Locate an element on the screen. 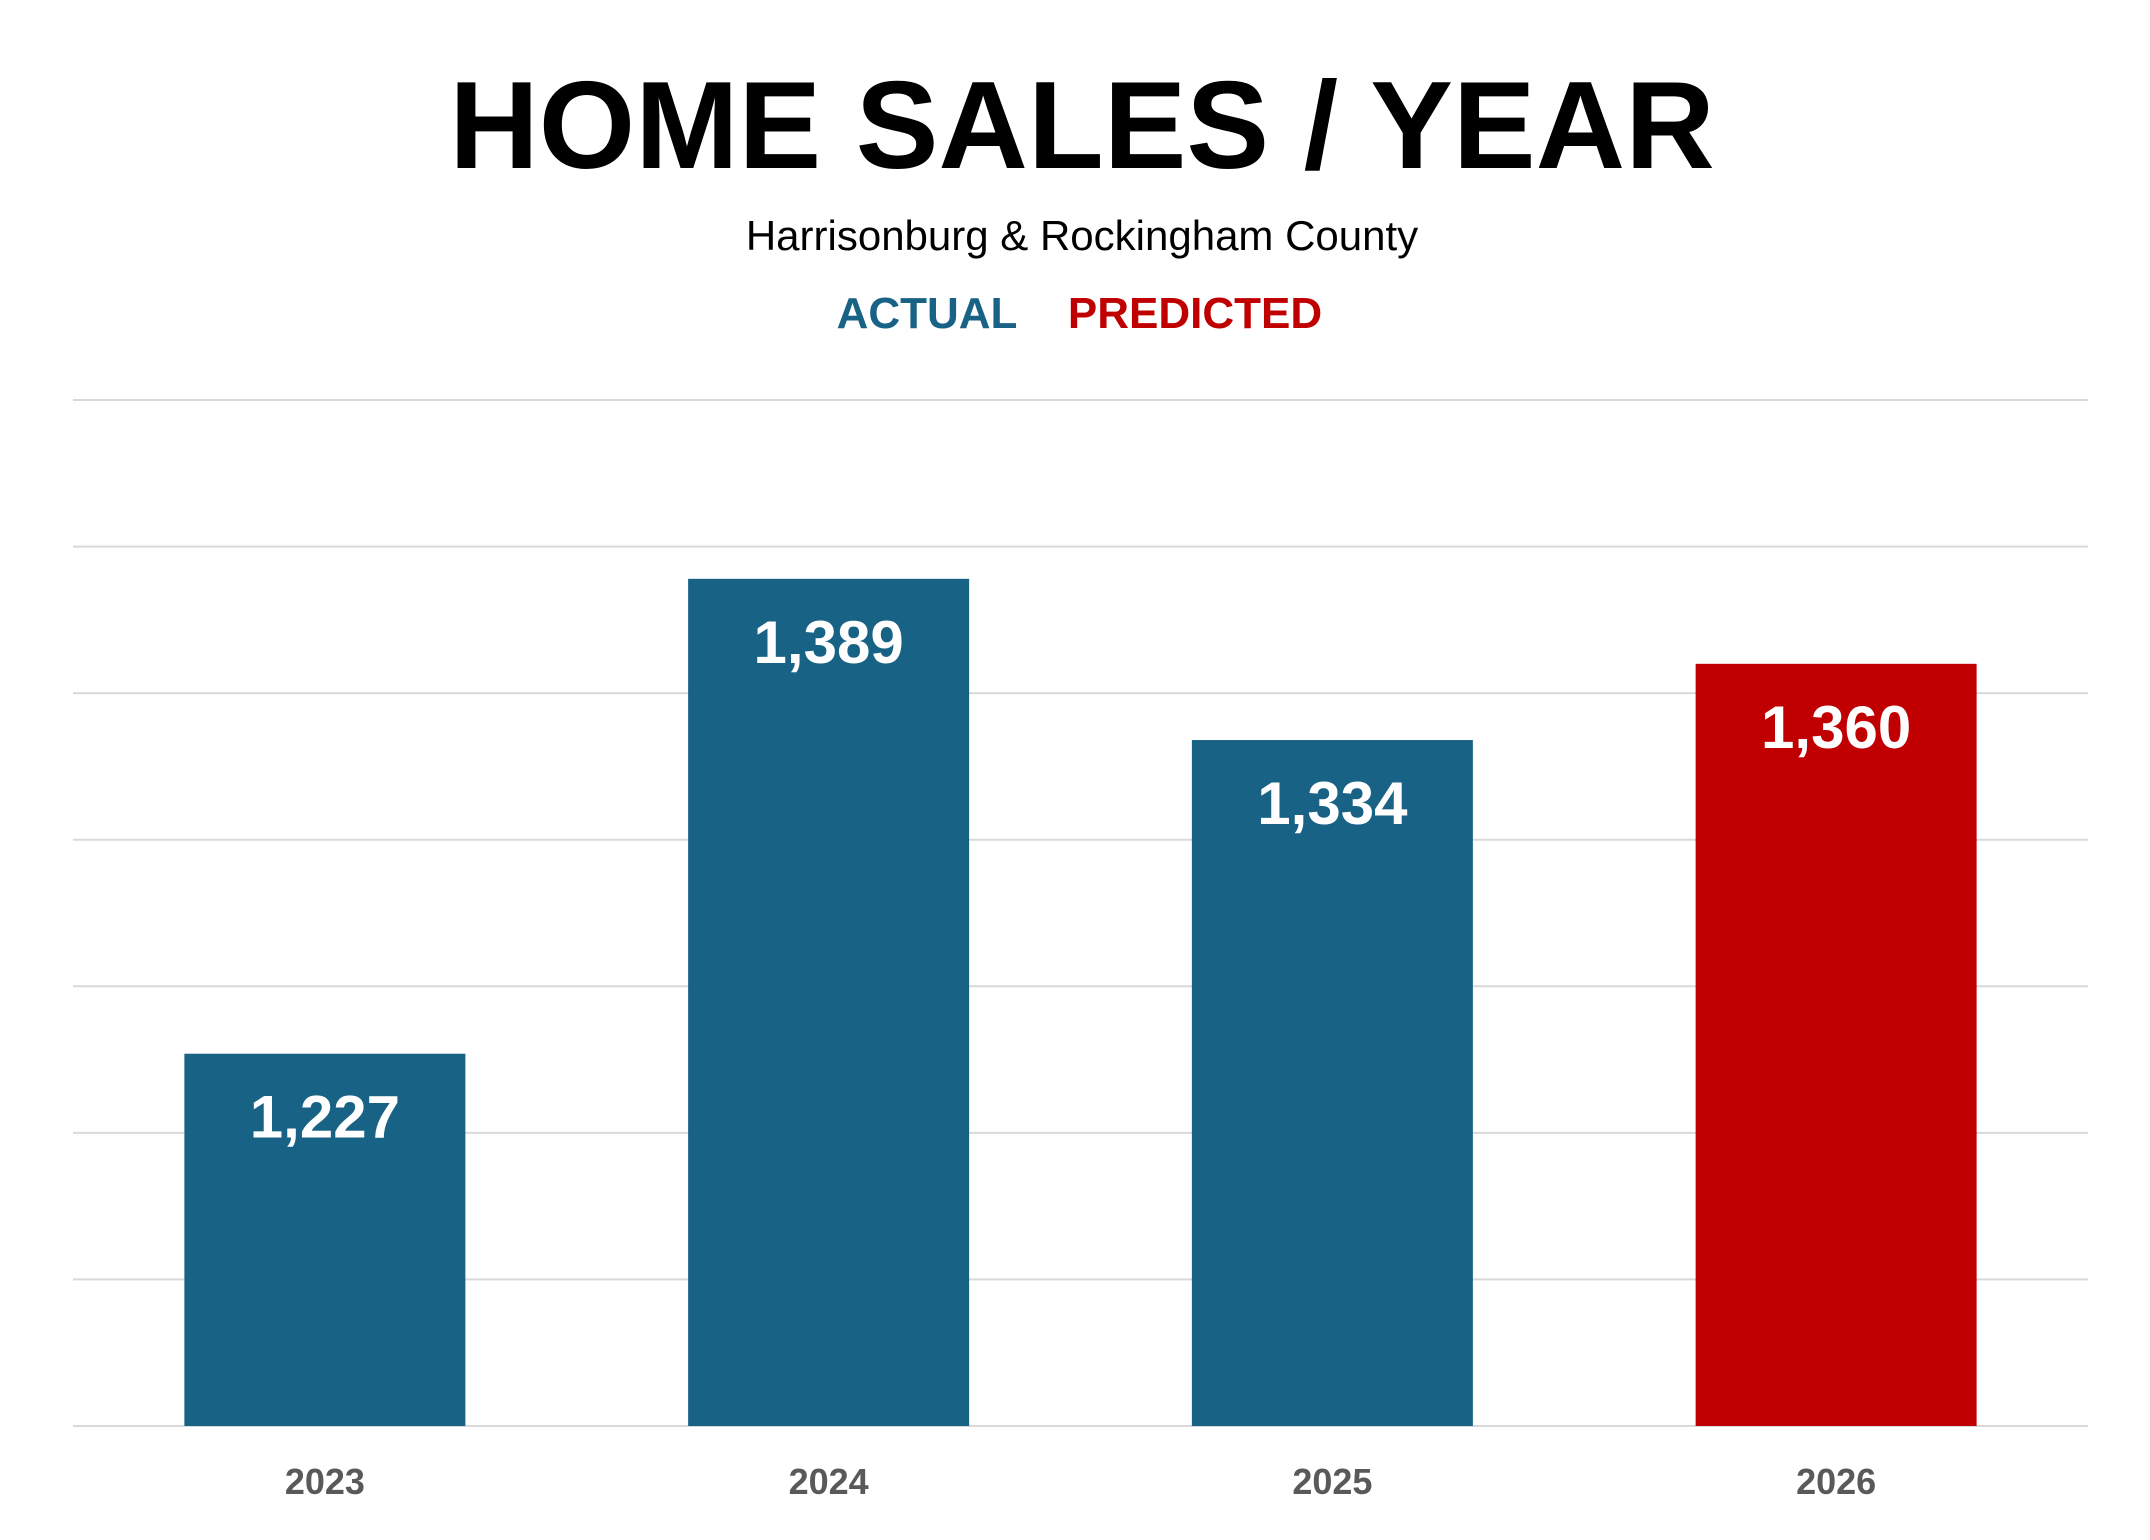  bar-2023 is located at coordinates (325, 1239).